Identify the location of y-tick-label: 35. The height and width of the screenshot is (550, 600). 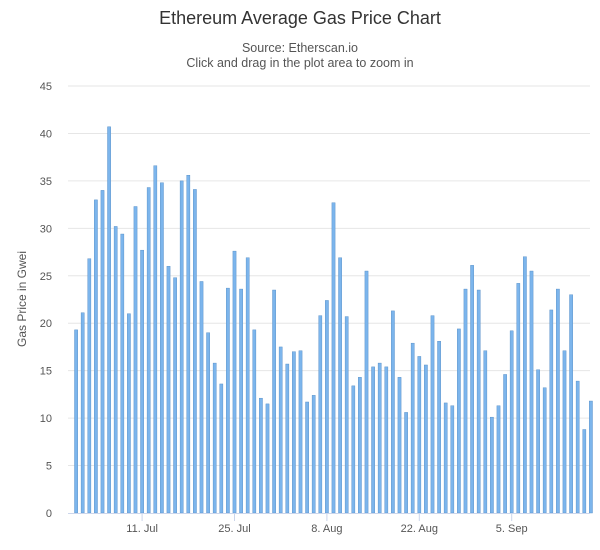
(46, 182).